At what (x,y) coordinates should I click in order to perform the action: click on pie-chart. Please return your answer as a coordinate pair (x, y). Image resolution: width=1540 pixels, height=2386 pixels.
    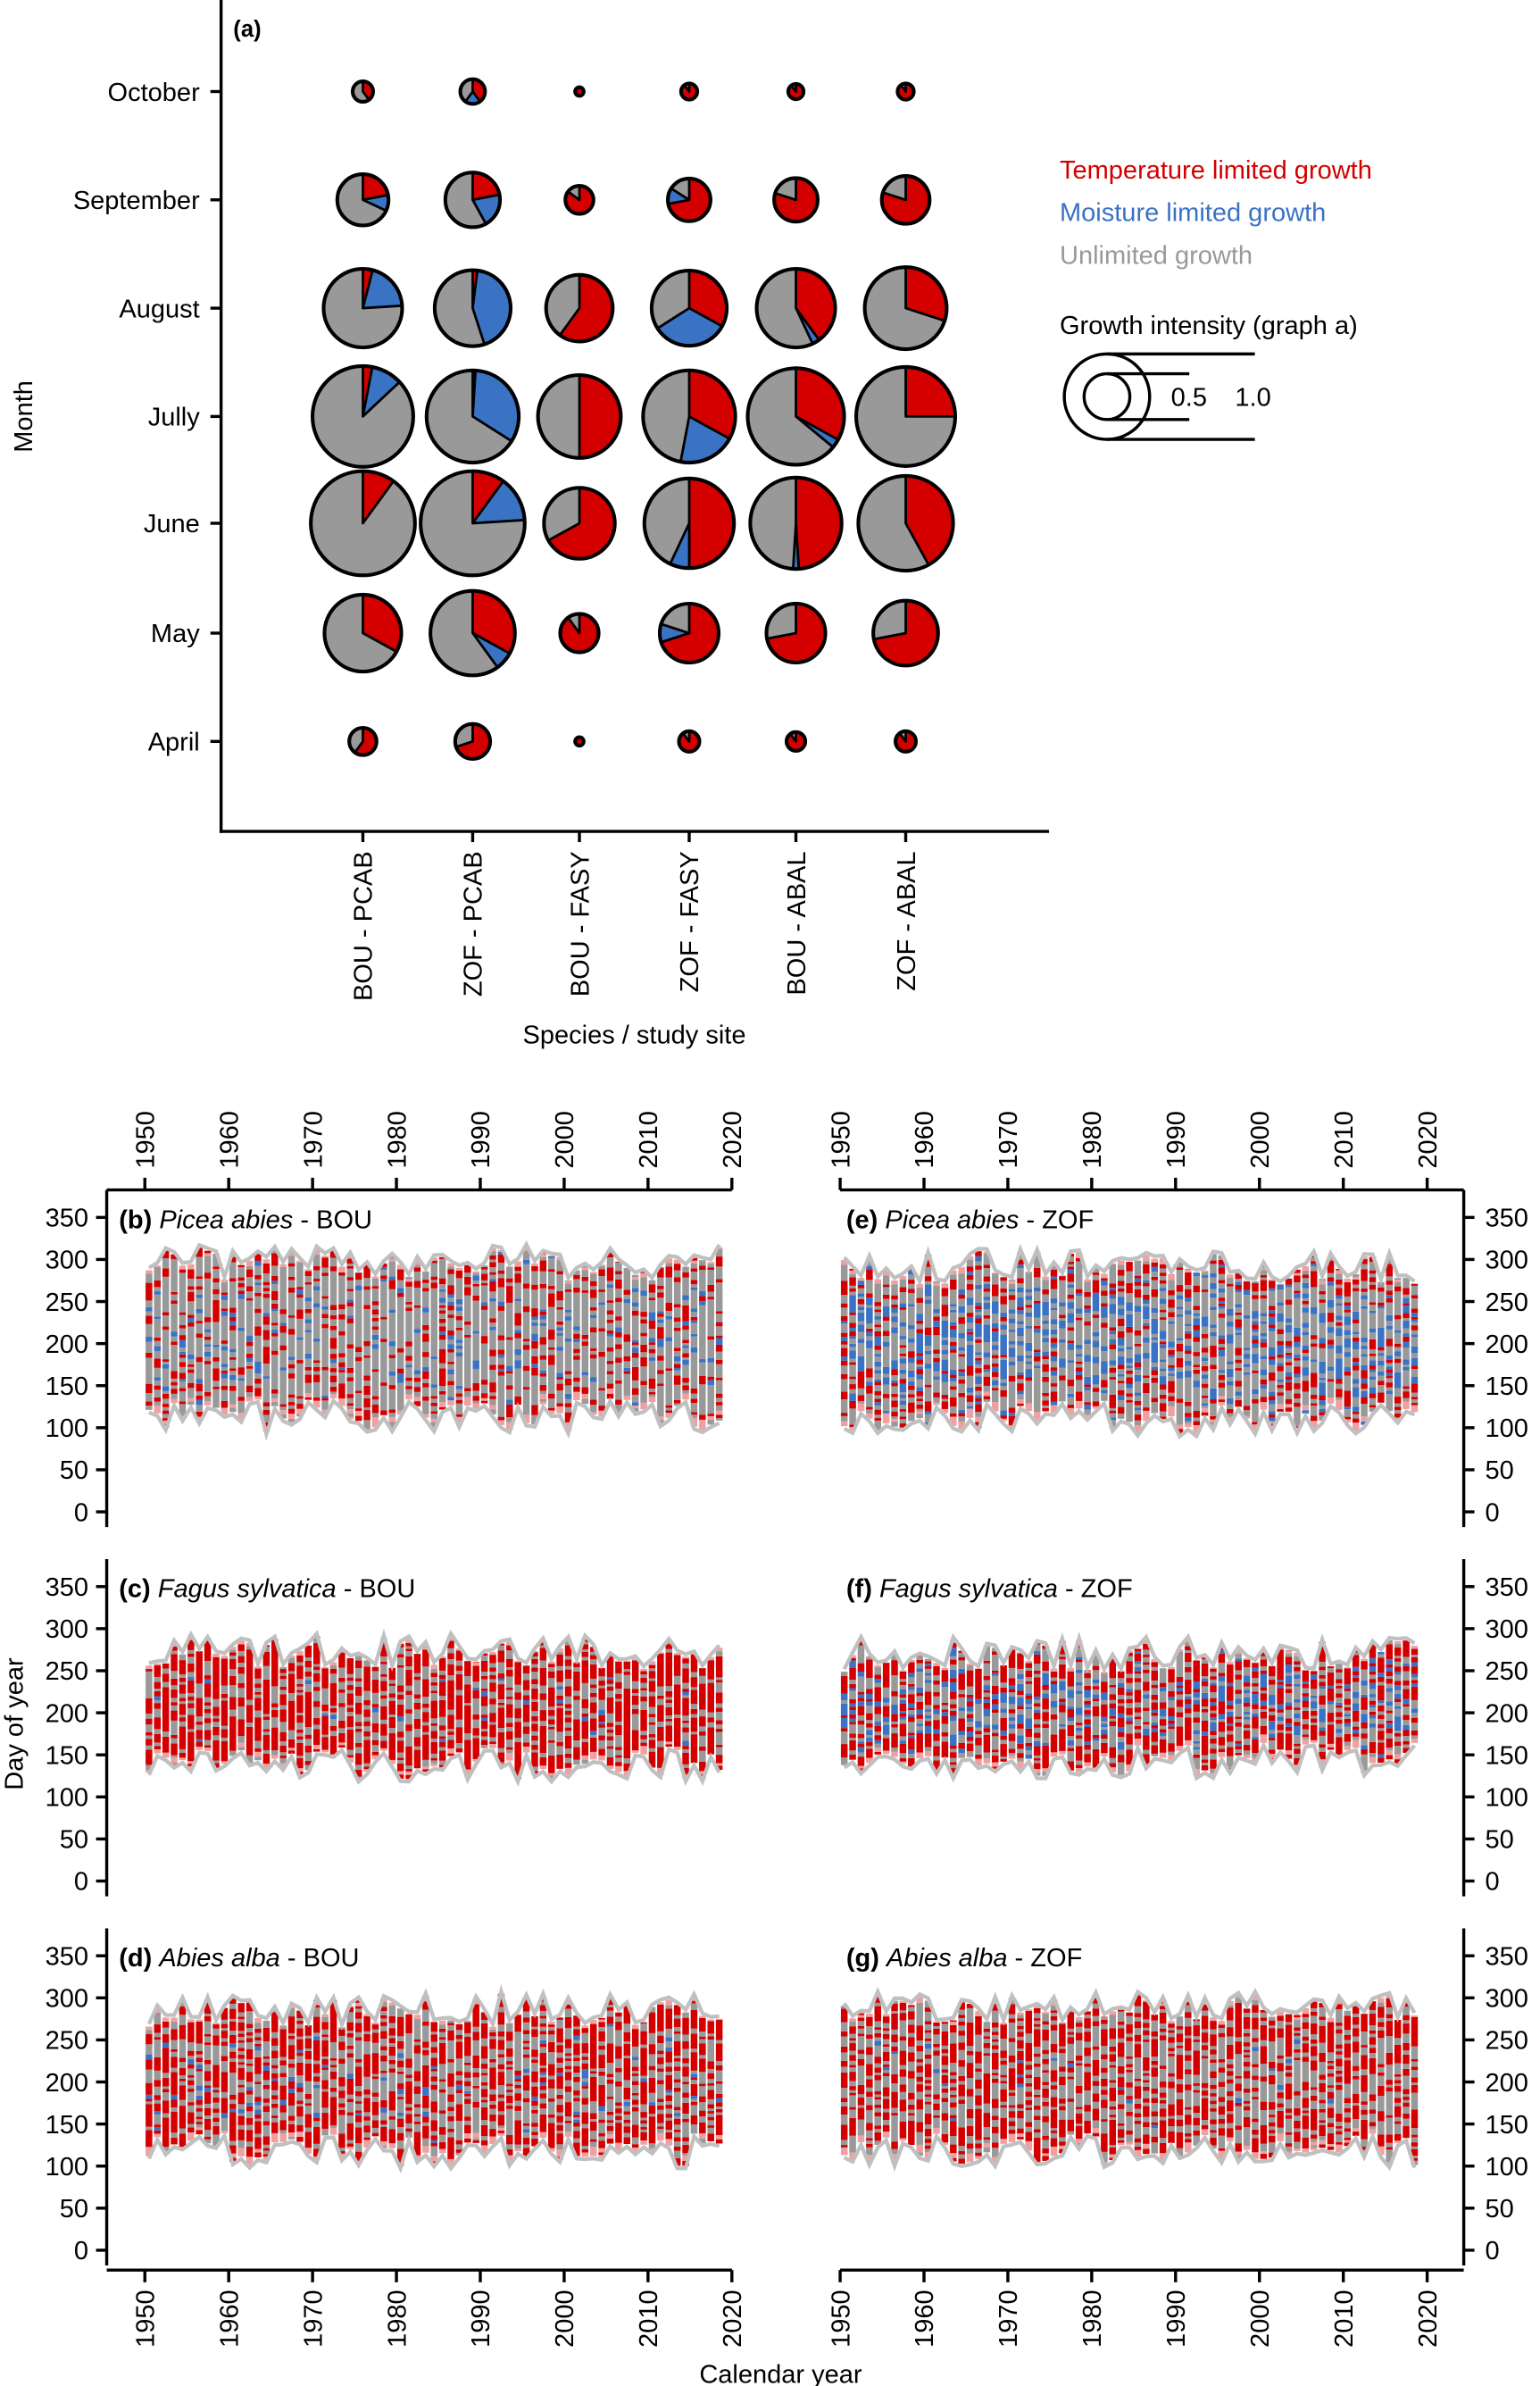
    Looking at the image, I should click on (905, 523).